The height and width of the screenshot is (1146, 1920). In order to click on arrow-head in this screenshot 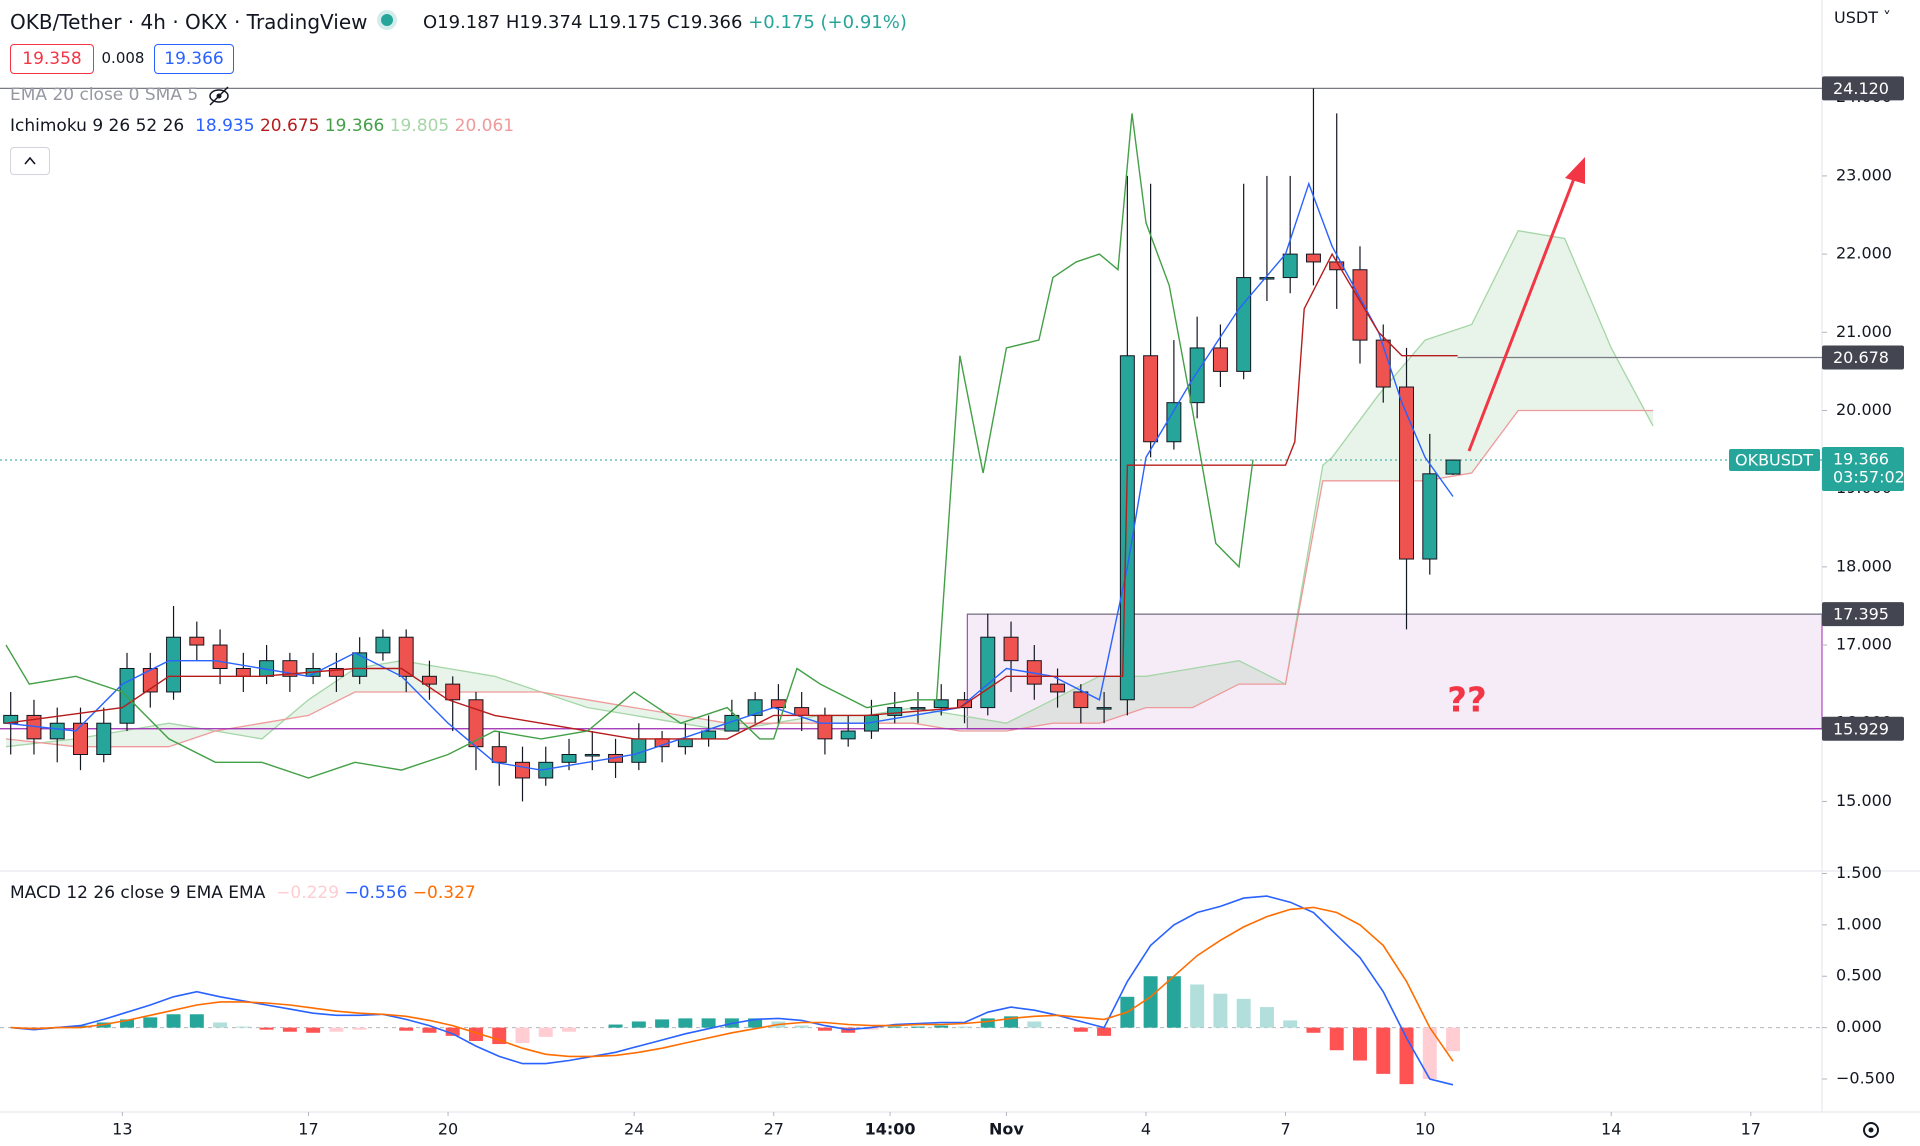, I will do `click(1575, 170)`.